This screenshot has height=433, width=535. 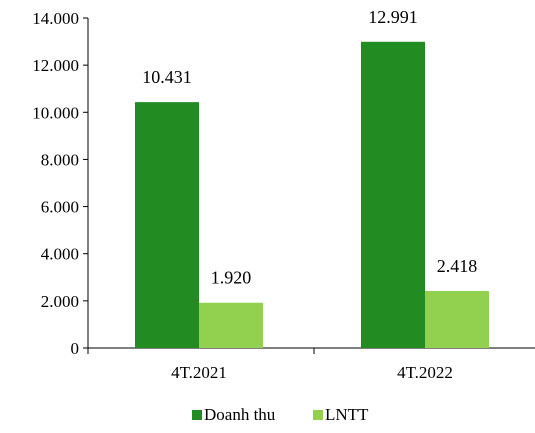 What do you see at coordinates (240, 414) in the screenshot?
I see `legend-label: Doanh thu` at bounding box center [240, 414].